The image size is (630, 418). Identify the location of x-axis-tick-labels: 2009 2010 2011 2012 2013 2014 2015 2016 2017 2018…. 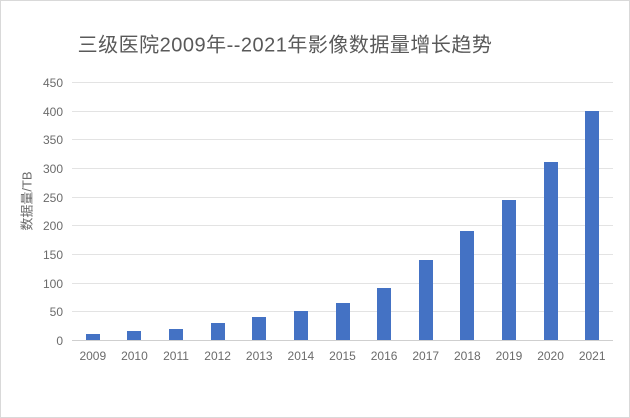
(342, 357).